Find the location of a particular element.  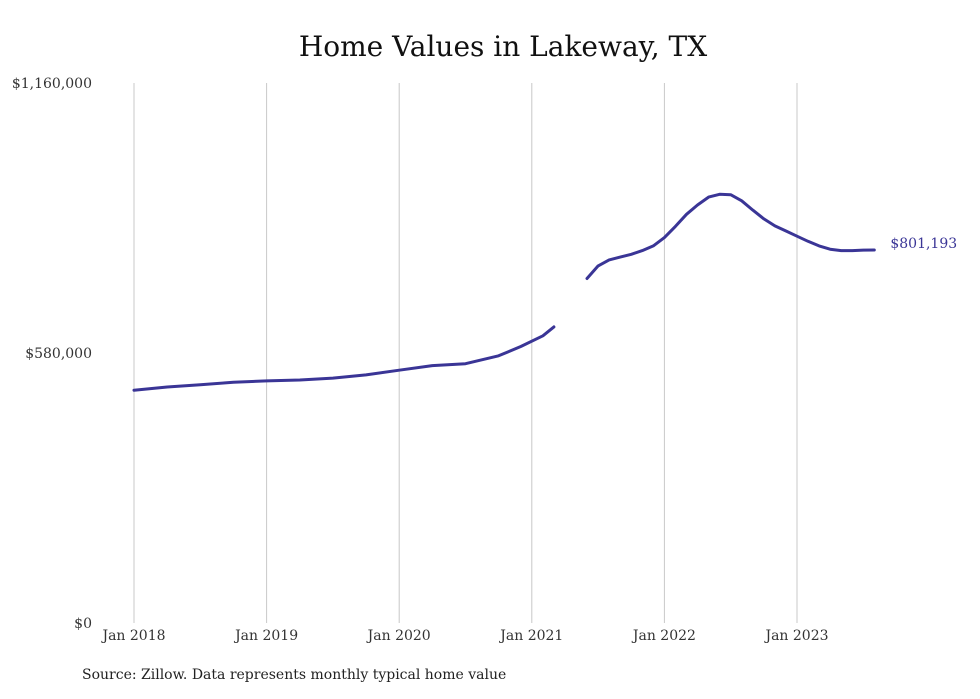

x-tick-label: Jan 2019 is located at coordinates (265, 636).